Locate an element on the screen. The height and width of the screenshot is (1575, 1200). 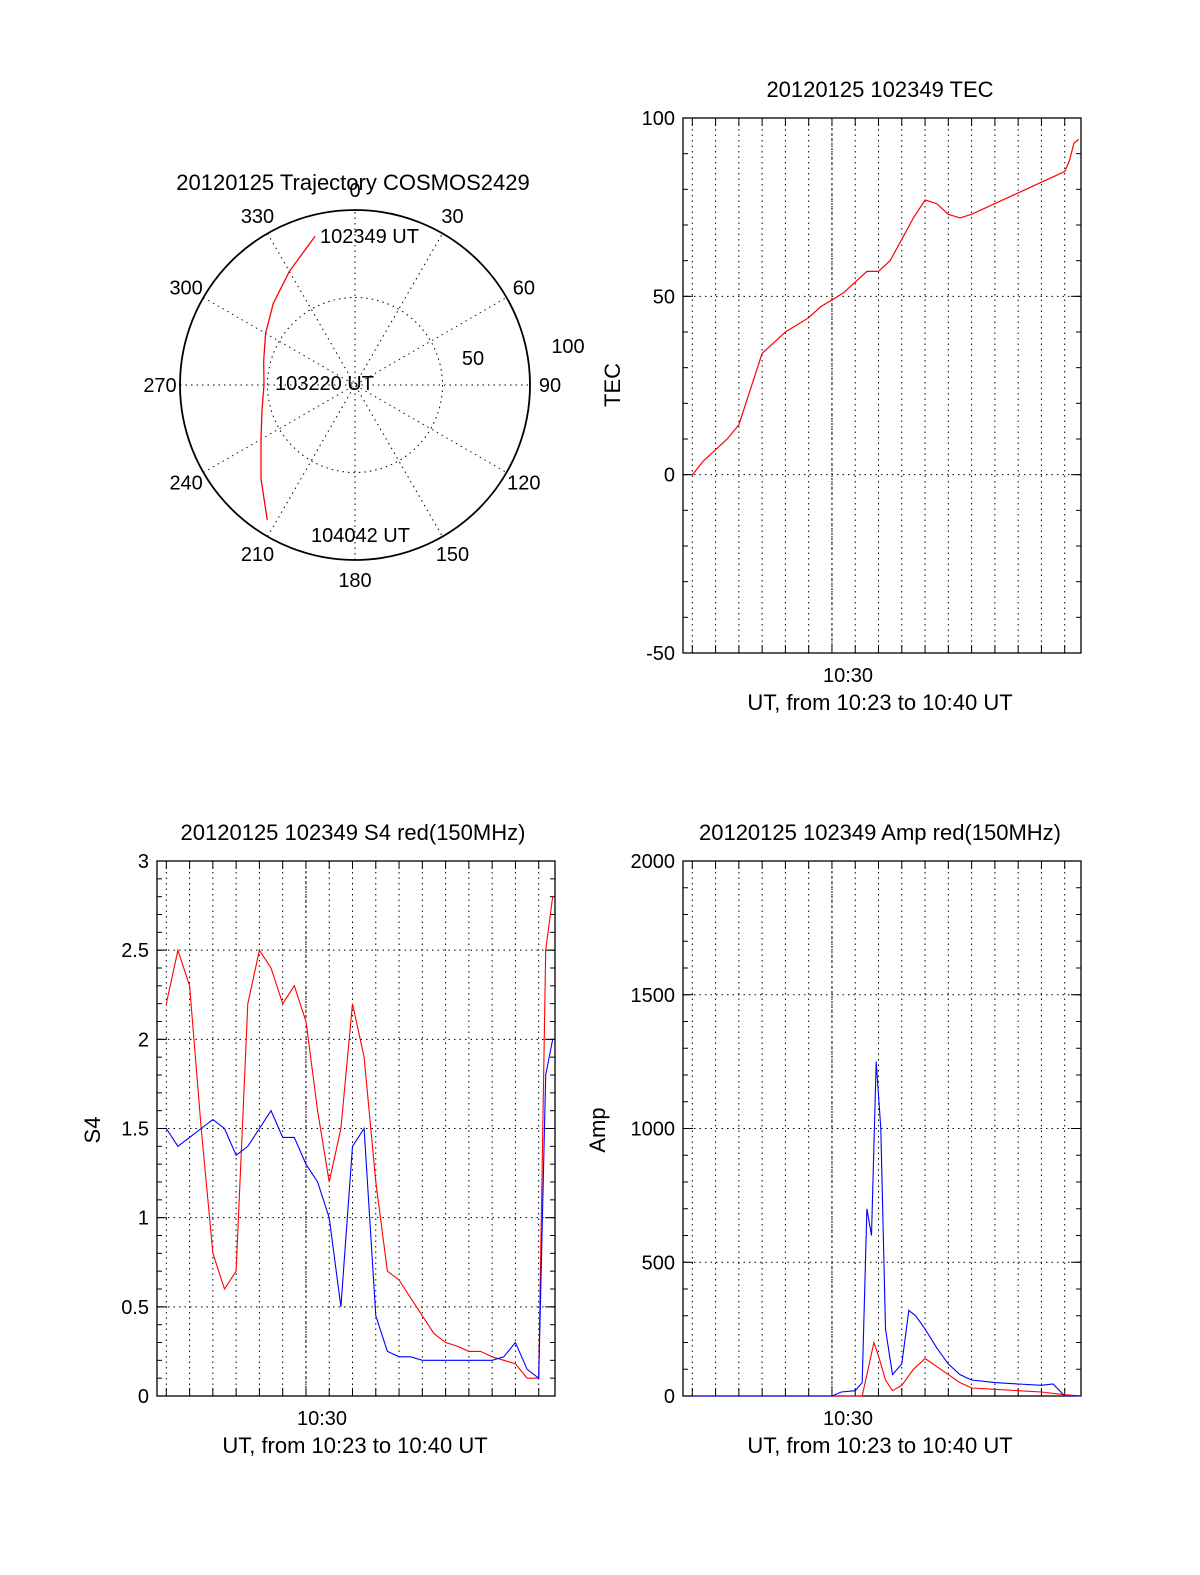
tec-ticks is located at coordinates (882, 385).